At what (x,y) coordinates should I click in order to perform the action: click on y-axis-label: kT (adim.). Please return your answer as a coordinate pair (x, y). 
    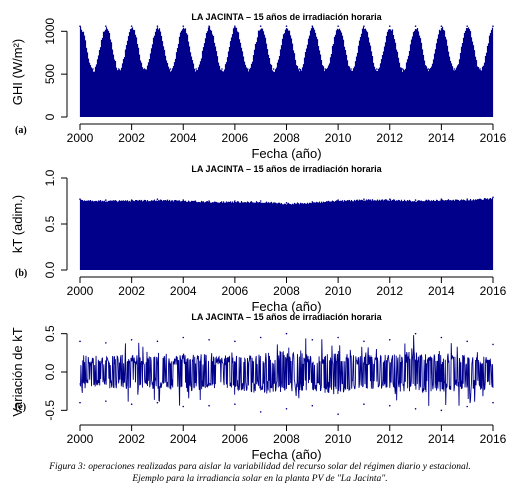
    Looking at the image, I should click on (17, 224).